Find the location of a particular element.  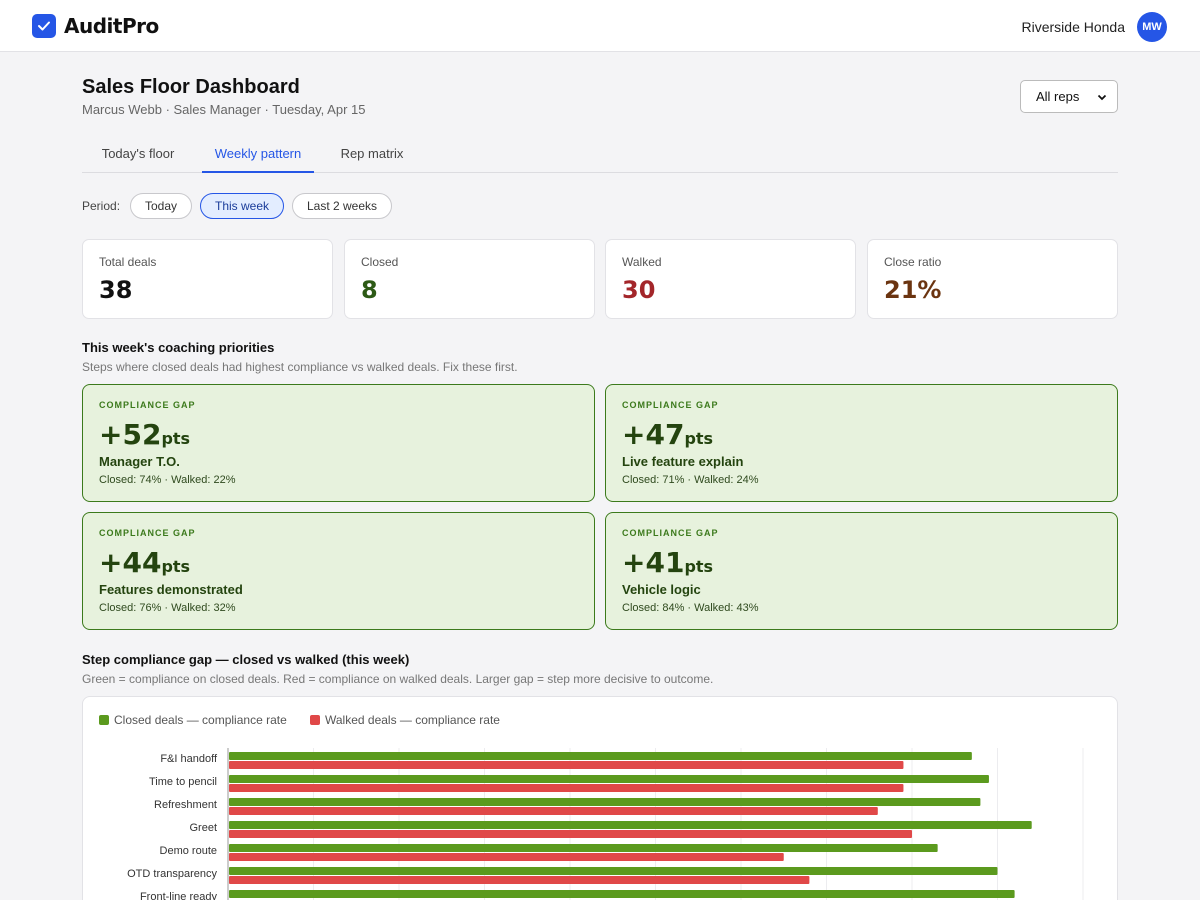

tab-todays-floor: Today's floor is located at coordinates (138, 153).